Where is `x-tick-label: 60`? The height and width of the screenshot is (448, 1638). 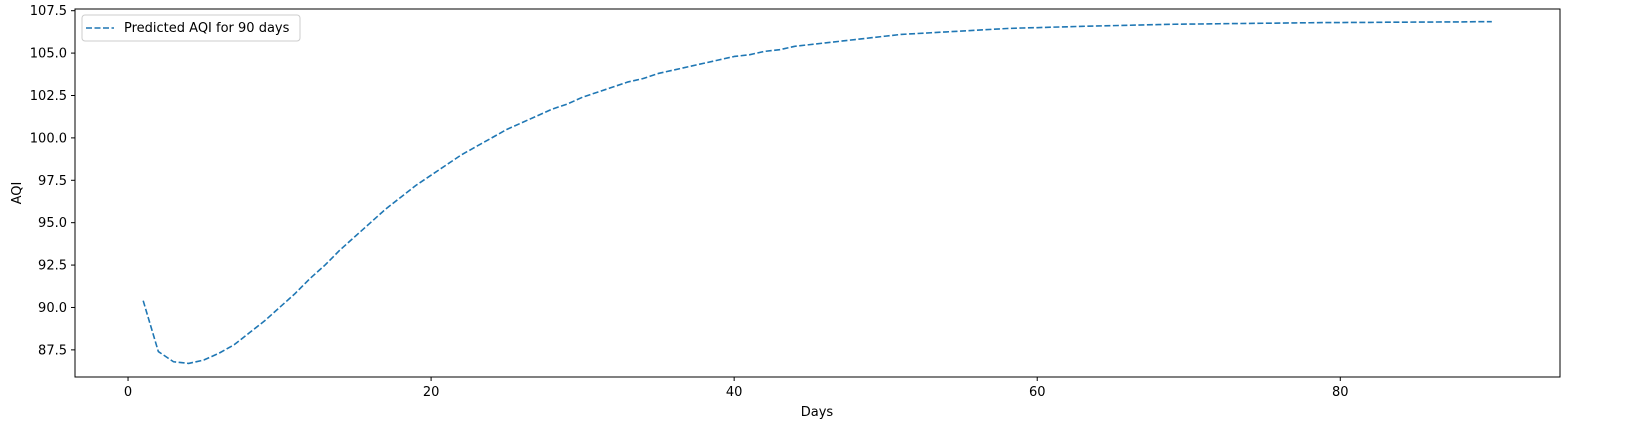 x-tick-label: 60 is located at coordinates (1037, 392).